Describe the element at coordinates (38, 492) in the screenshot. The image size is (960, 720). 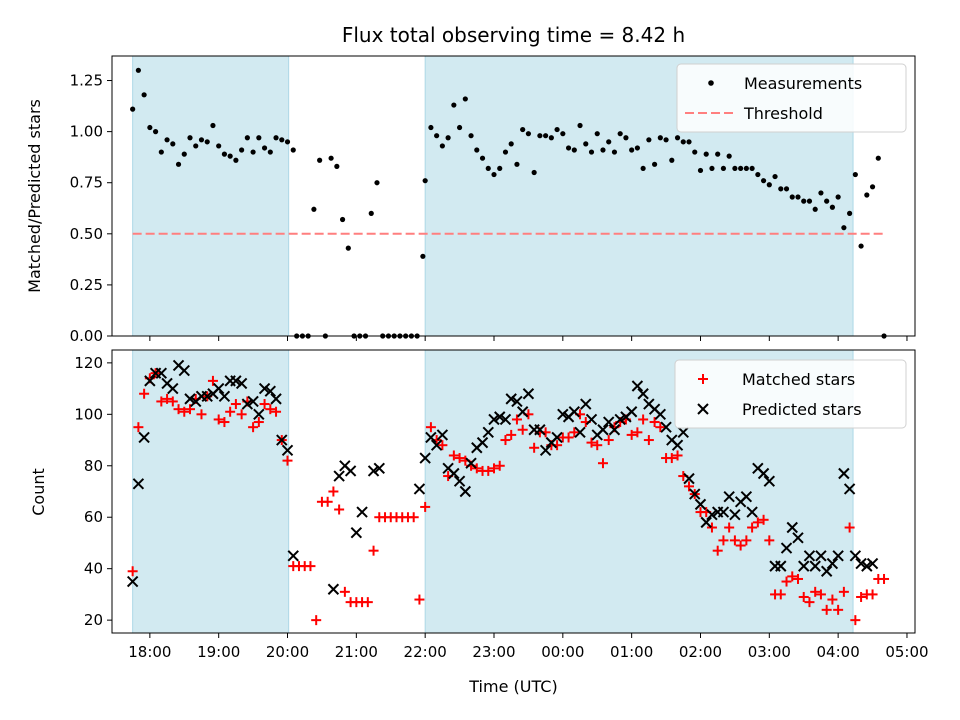
I see `count-panel-ylabel: Count` at that location.